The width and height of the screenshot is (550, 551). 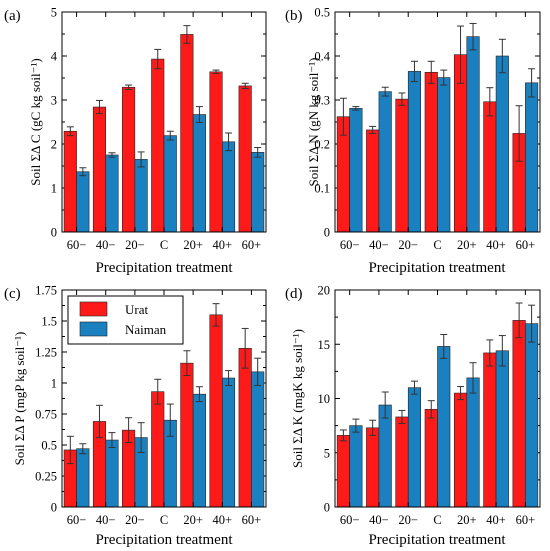 What do you see at coordinates (146, 329) in the screenshot?
I see `legend-label-naiman: Naiman` at bounding box center [146, 329].